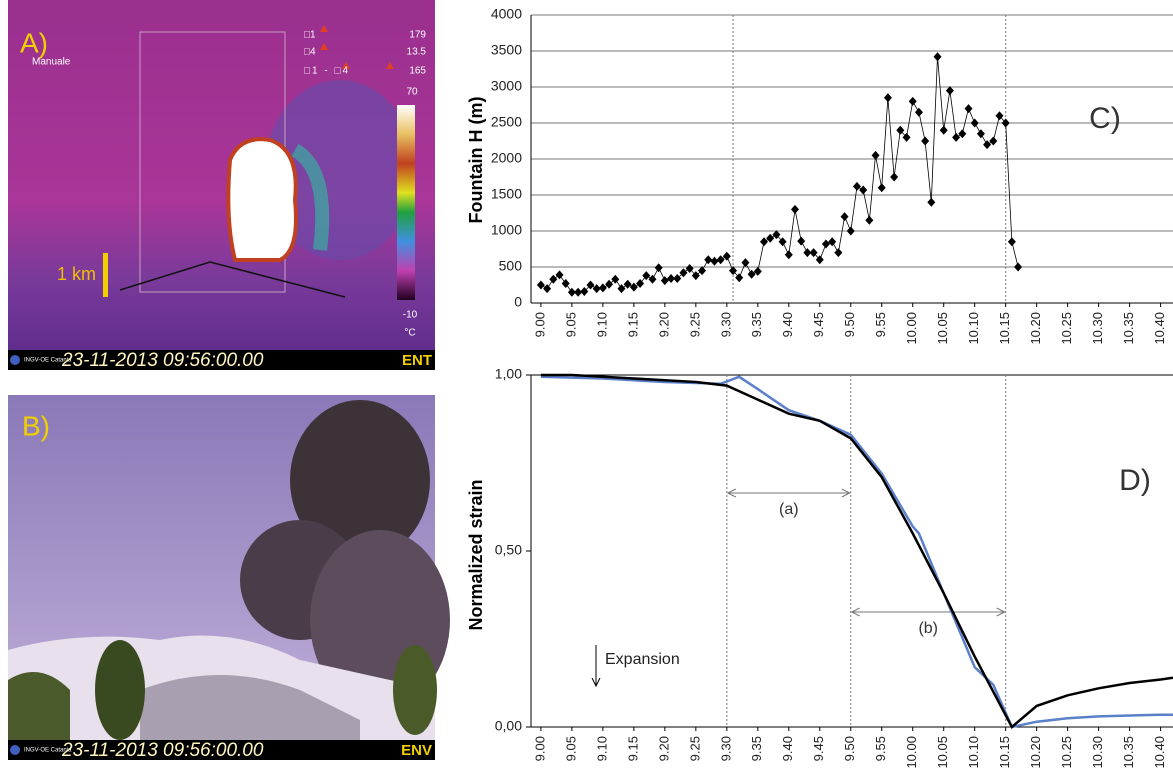 The height and width of the screenshot is (778, 1173). I want to click on panel-label: B), so click(36, 425).